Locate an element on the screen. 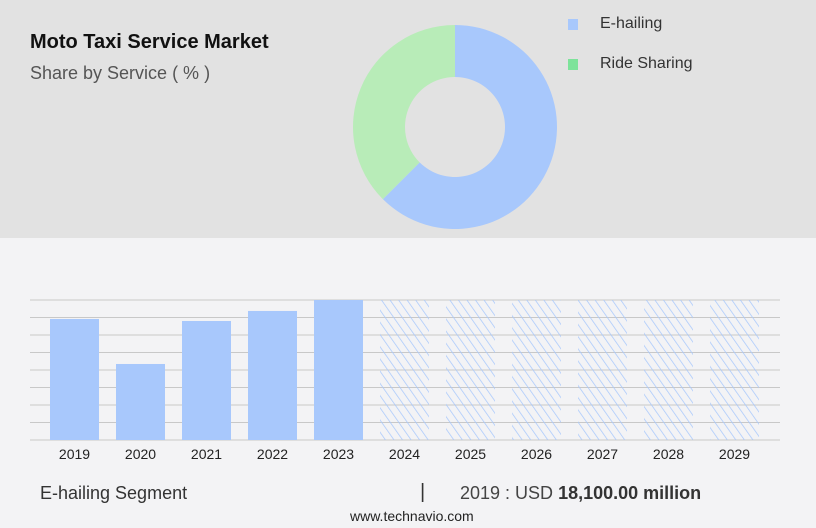  x-tick-label: 2029 is located at coordinates (734, 454).